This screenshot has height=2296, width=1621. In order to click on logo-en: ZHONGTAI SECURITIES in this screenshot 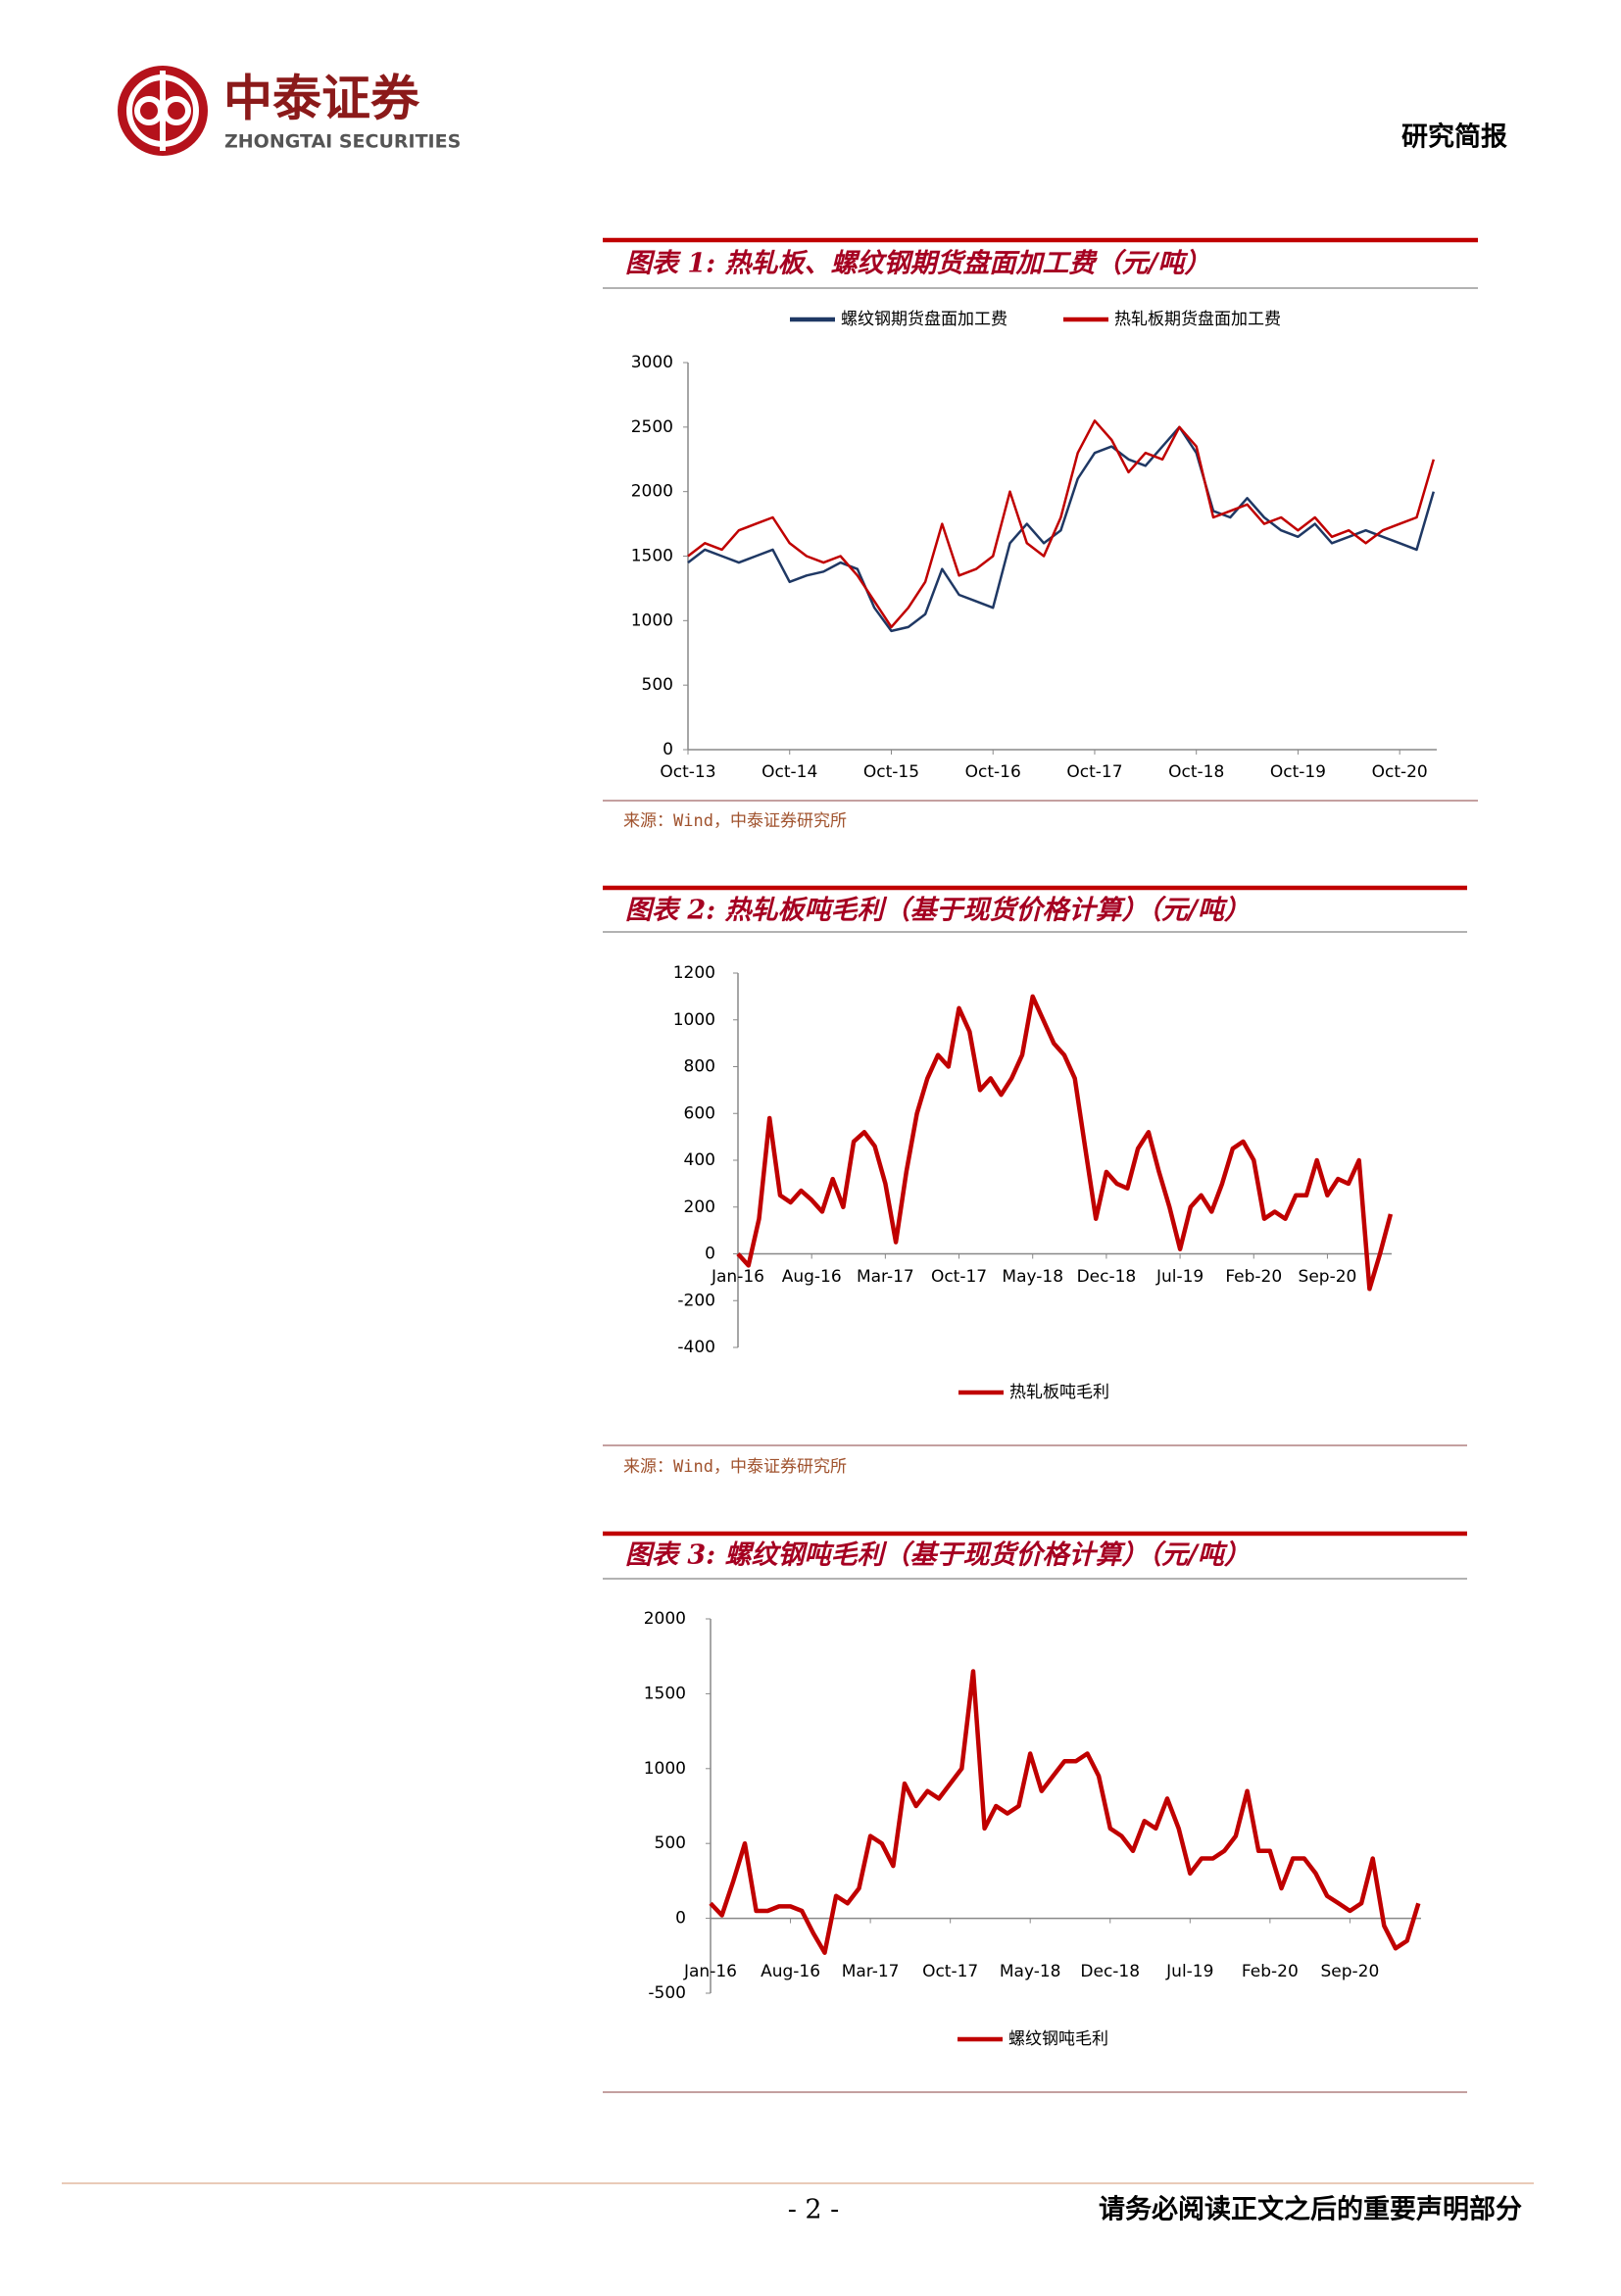, I will do `click(342, 142)`.